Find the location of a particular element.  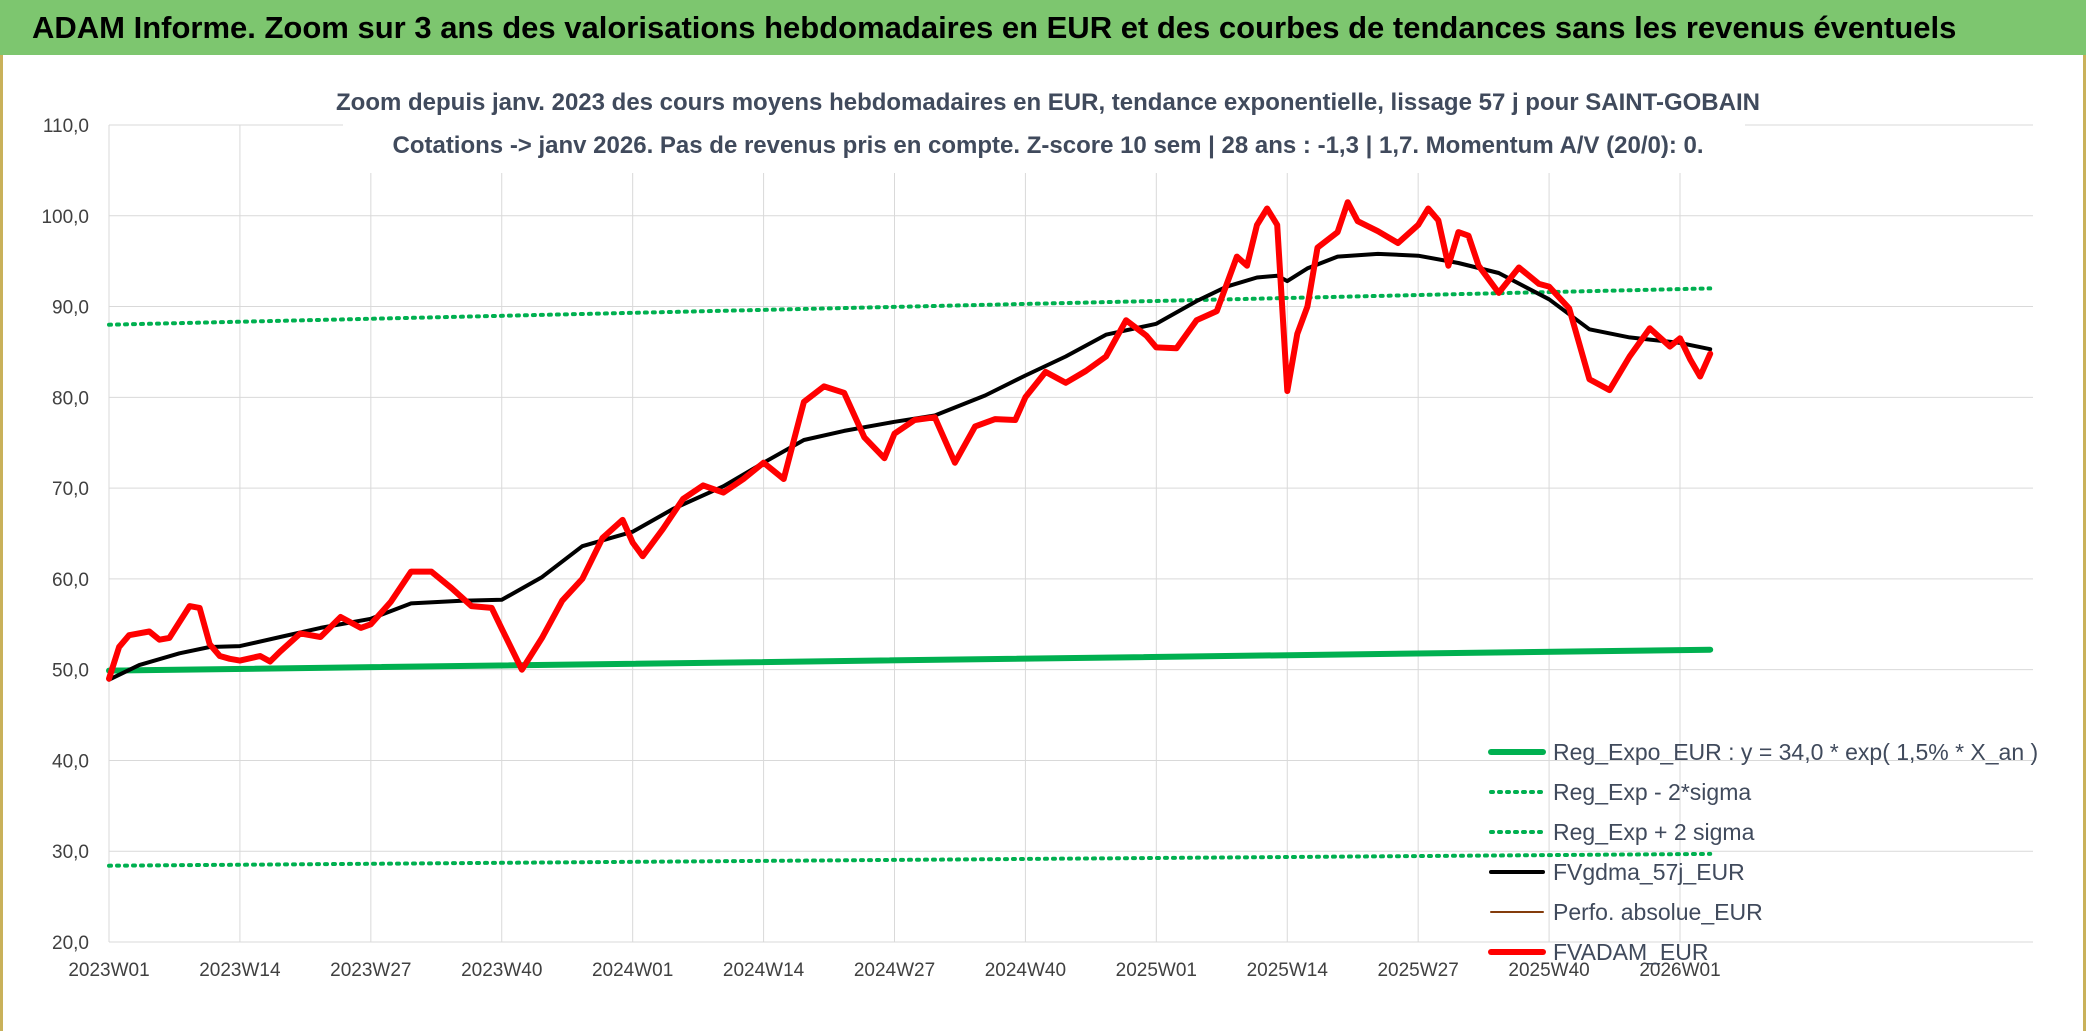

x-tick-label: 2024W14 is located at coordinates (764, 970).